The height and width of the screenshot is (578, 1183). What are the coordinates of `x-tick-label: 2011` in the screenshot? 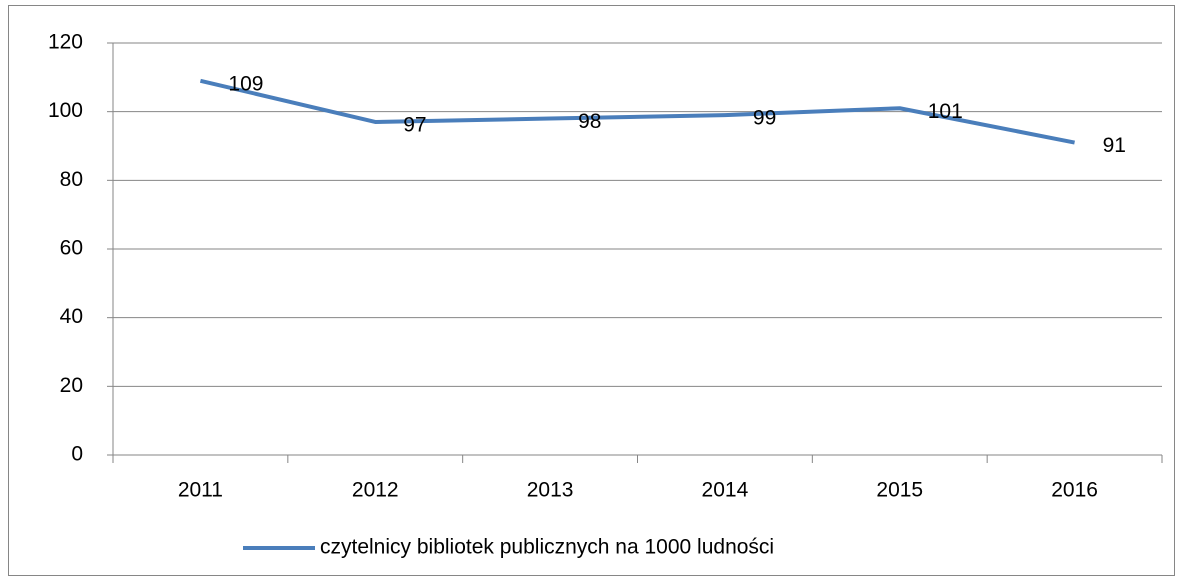 It's located at (200, 490).